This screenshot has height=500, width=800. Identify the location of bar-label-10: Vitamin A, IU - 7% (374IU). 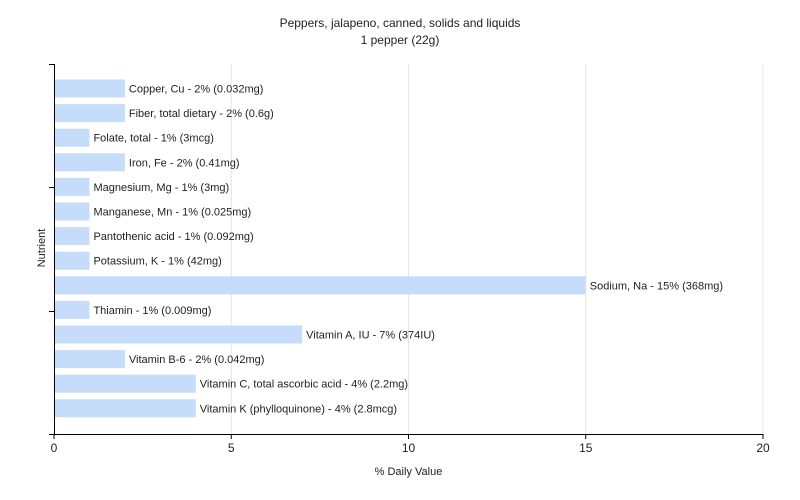
(370, 336).